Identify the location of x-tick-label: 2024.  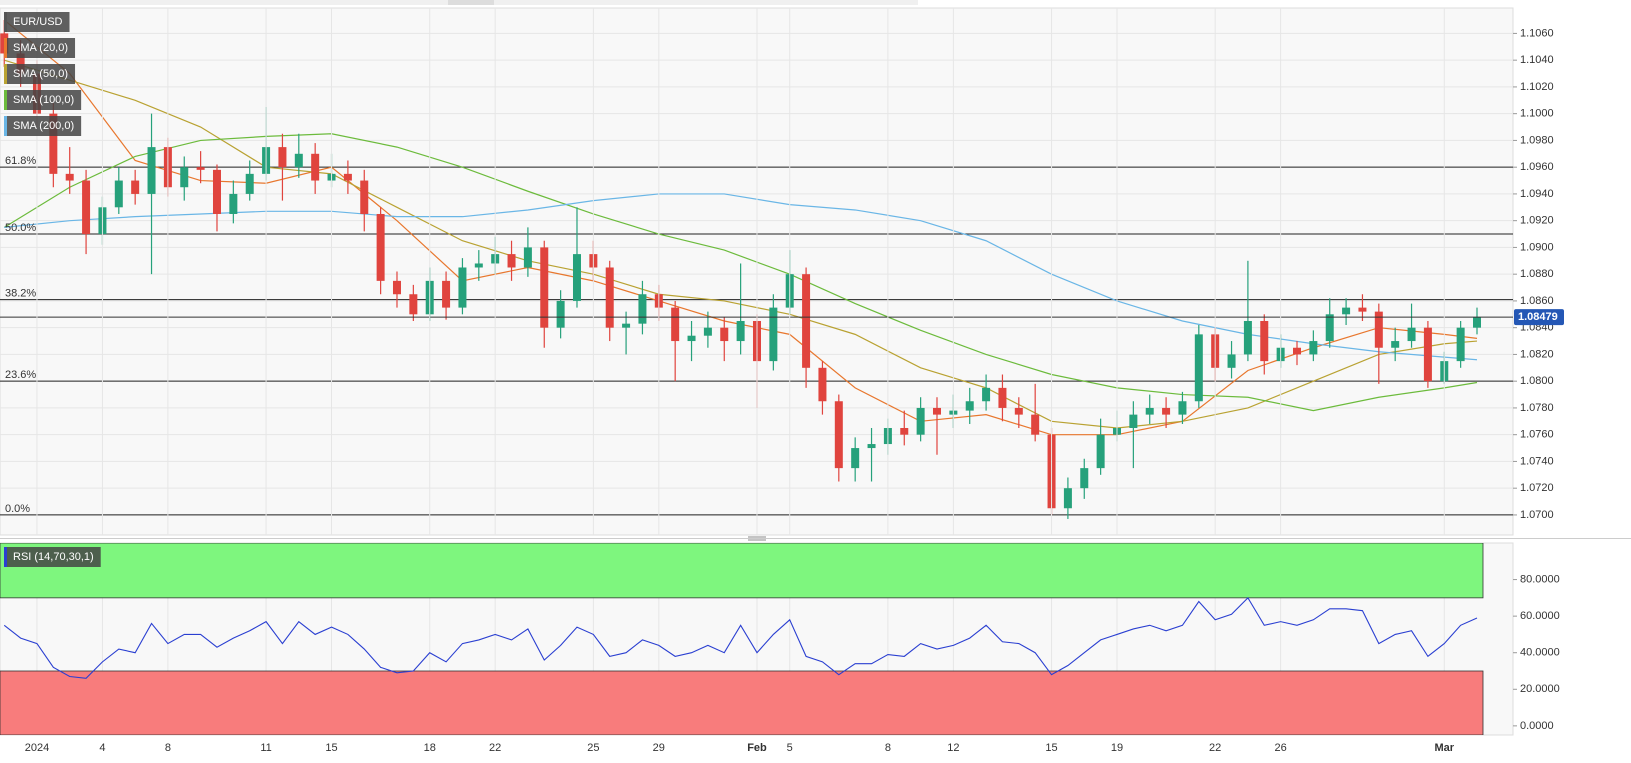
(37, 748).